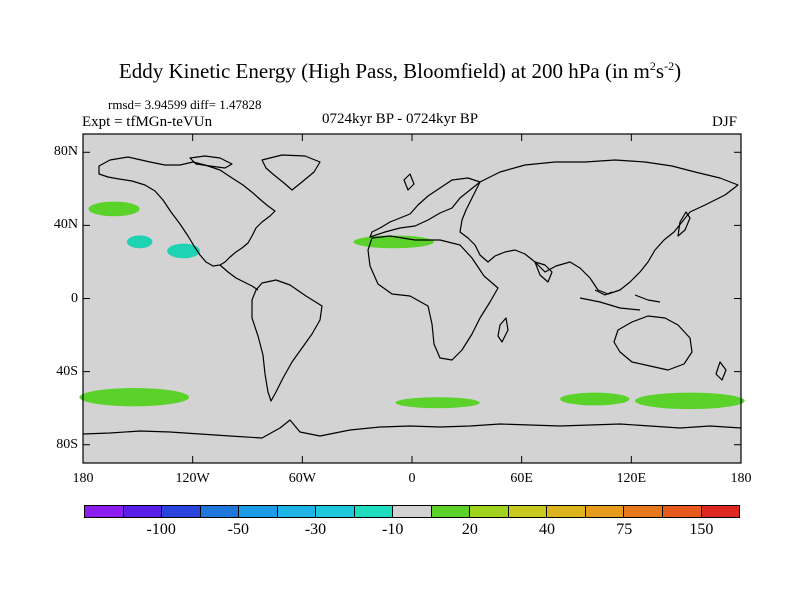 The image size is (800, 600). Describe the element at coordinates (400, 119) in the screenshot. I see `period-label: 0724kyr BP - 0724kyr BP` at that location.